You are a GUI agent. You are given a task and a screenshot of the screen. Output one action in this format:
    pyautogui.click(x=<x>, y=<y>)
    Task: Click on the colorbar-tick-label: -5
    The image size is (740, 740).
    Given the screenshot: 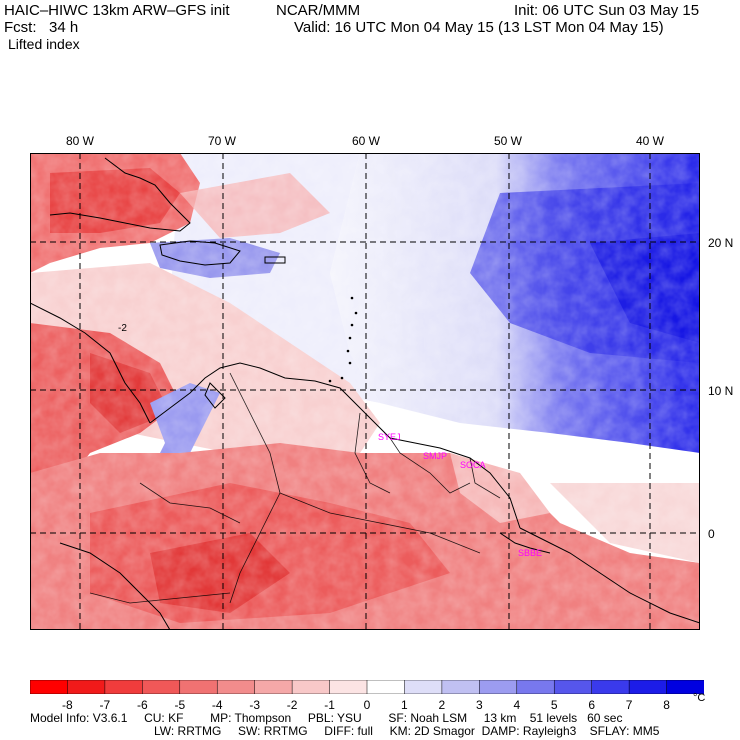 What is the action you would take?
    pyautogui.click(x=180, y=705)
    